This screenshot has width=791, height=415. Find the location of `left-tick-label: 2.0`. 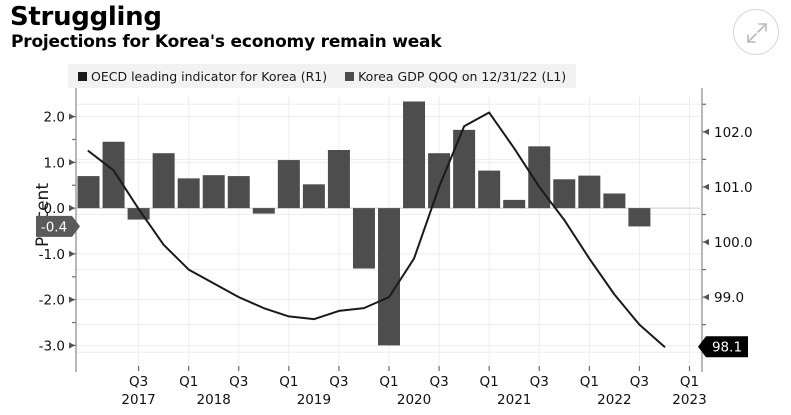

left-tick-label: 2.0 is located at coordinates (54, 118).